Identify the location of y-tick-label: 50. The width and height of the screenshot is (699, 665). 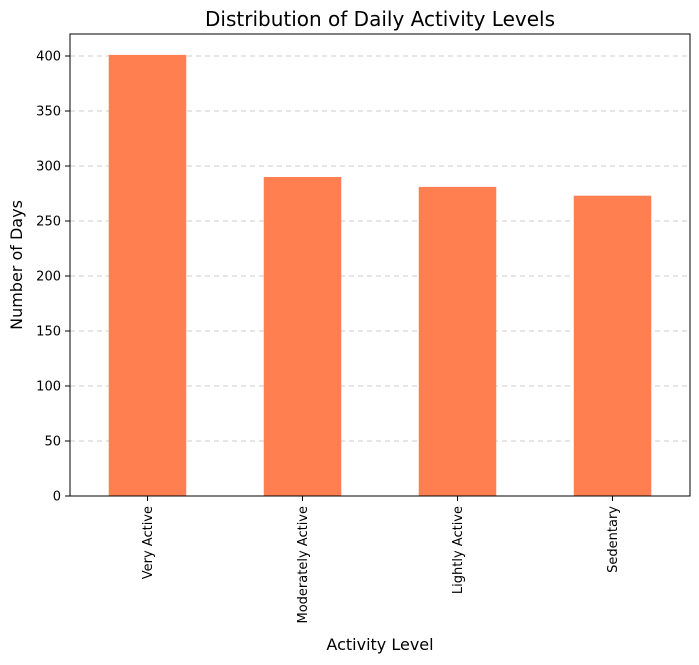
(52, 442).